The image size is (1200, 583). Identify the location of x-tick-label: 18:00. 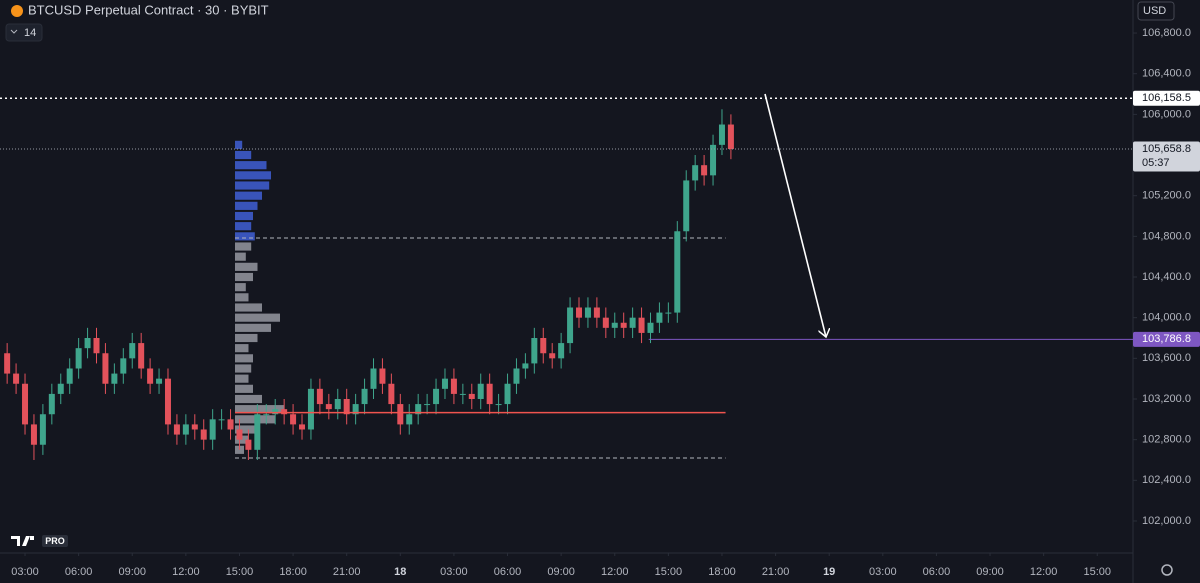
(293, 572).